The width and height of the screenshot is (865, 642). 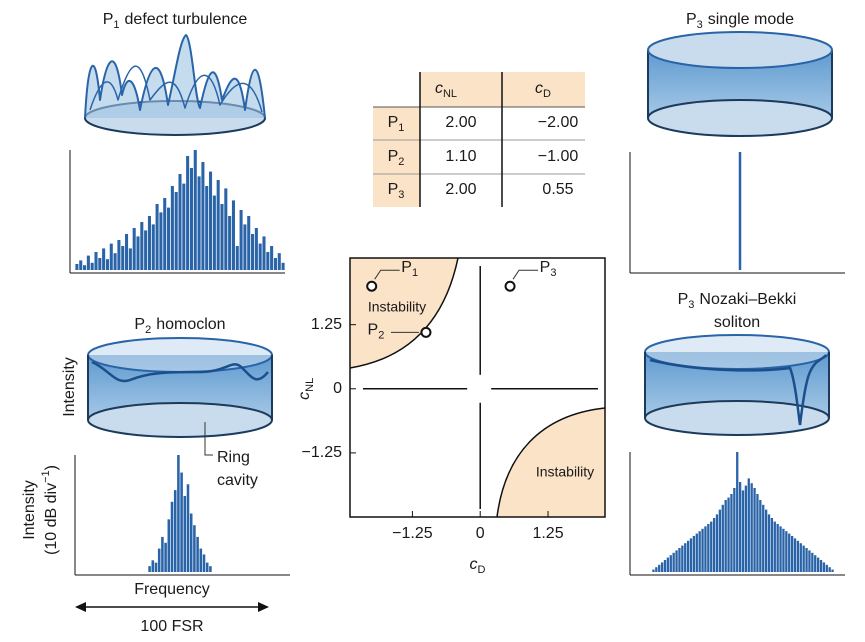 What do you see at coordinates (480, 533) in the screenshot?
I see `x-tick-label: 0` at bounding box center [480, 533].